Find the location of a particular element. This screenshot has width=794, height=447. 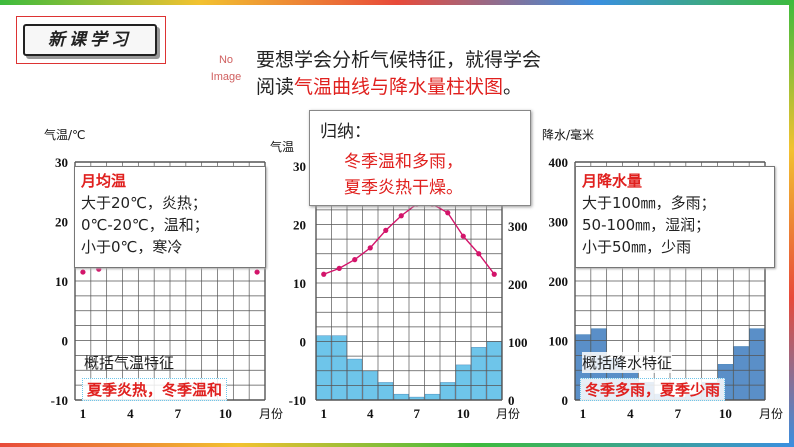

y-axis-label: 降水/毫米 is located at coordinates (568, 134).